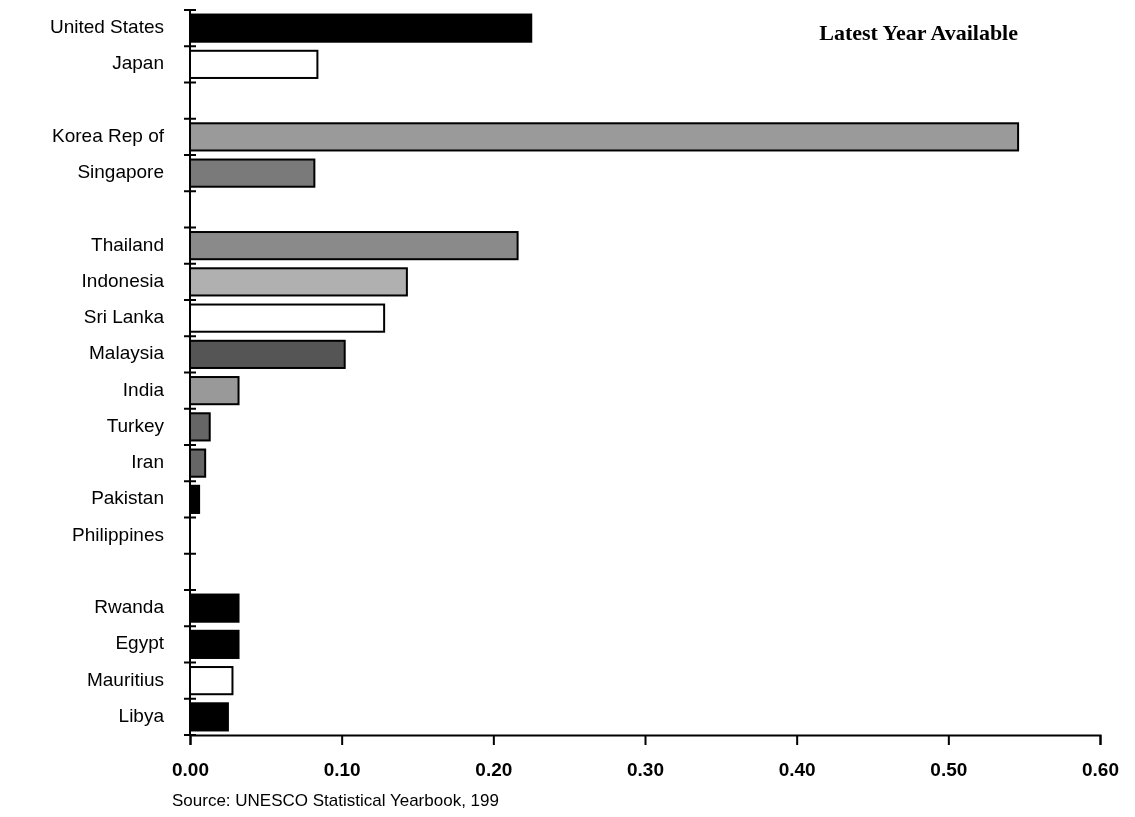  Describe the element at coordinates (919, 32) in the screenshot. I see `text: Latest Year Available` at that location.